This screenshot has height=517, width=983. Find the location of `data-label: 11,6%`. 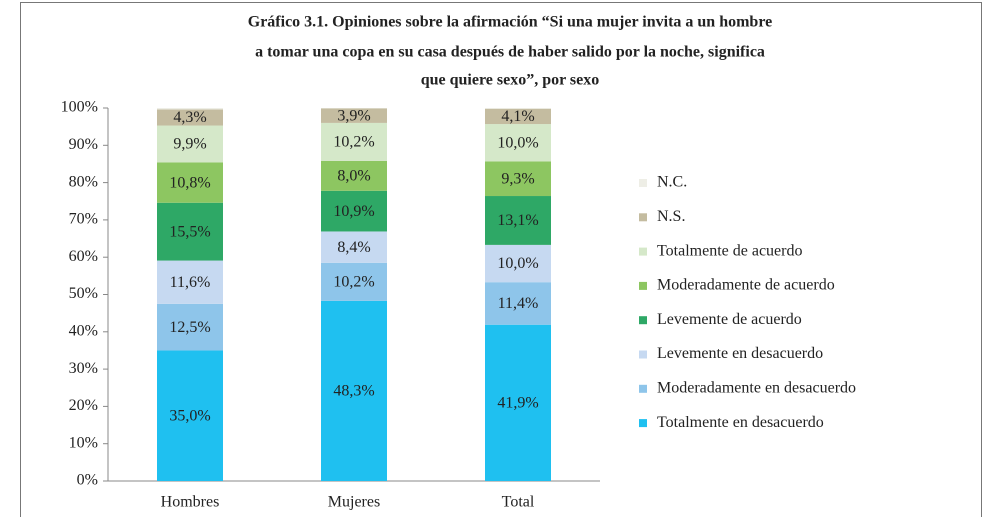

data-label: 11,6% is located at coordinates (190, 282).